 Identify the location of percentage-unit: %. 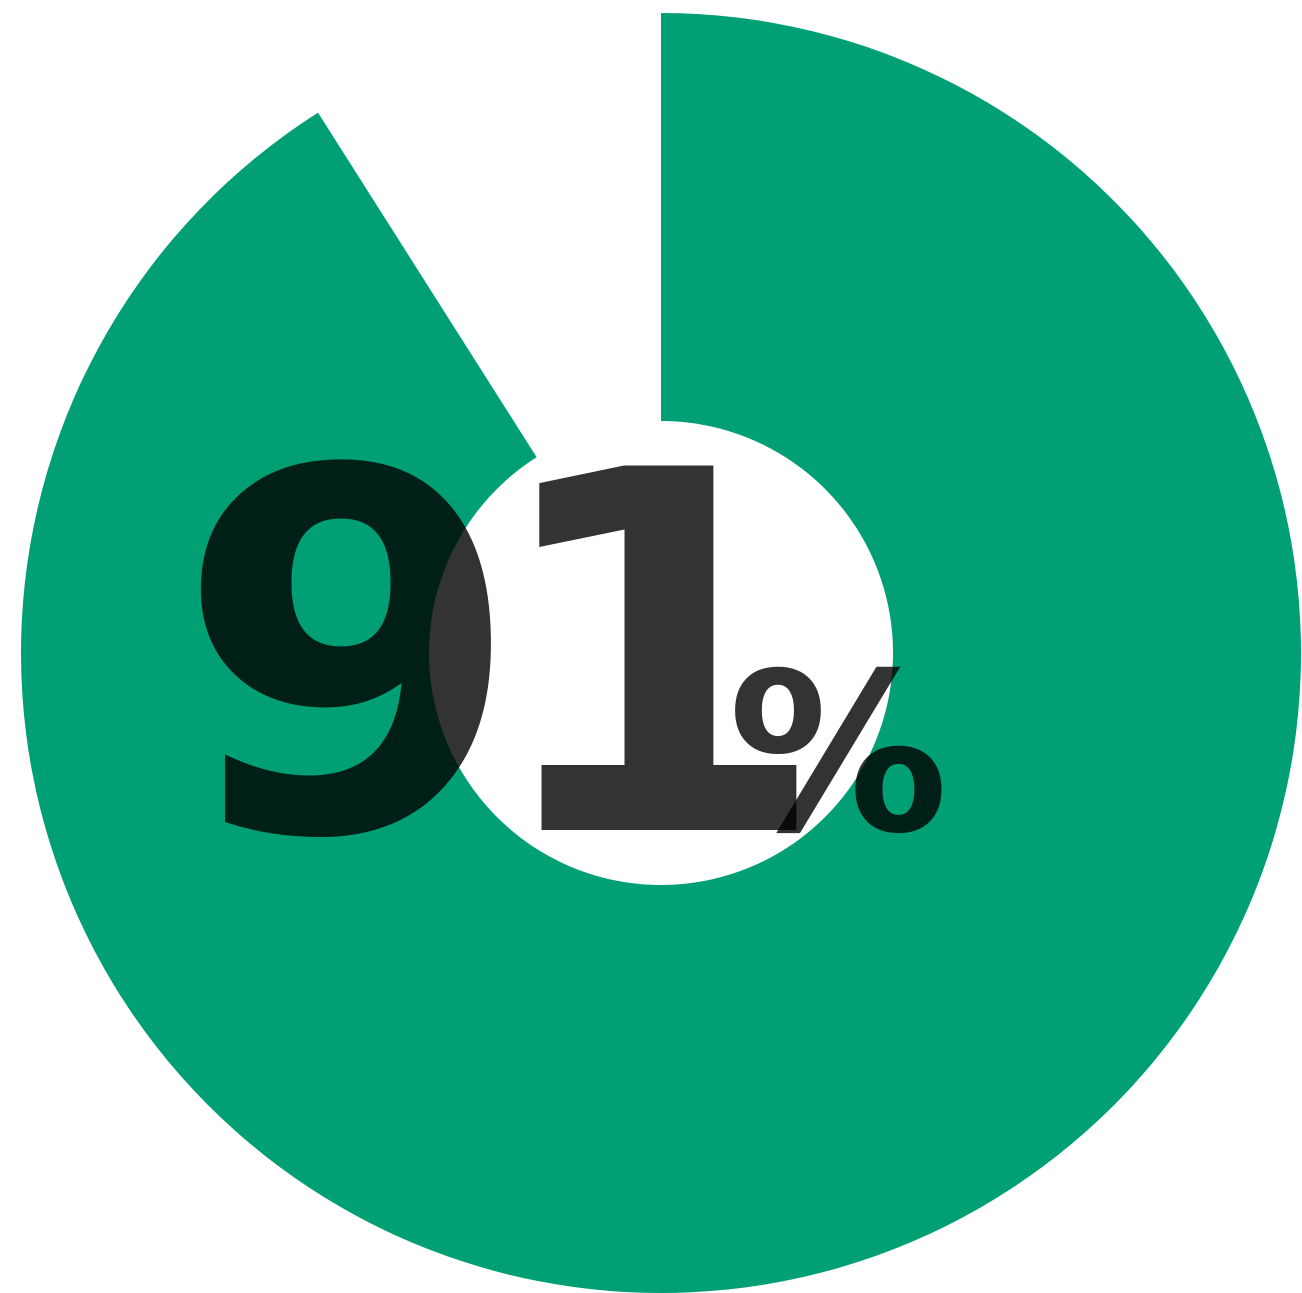
(838, 754).